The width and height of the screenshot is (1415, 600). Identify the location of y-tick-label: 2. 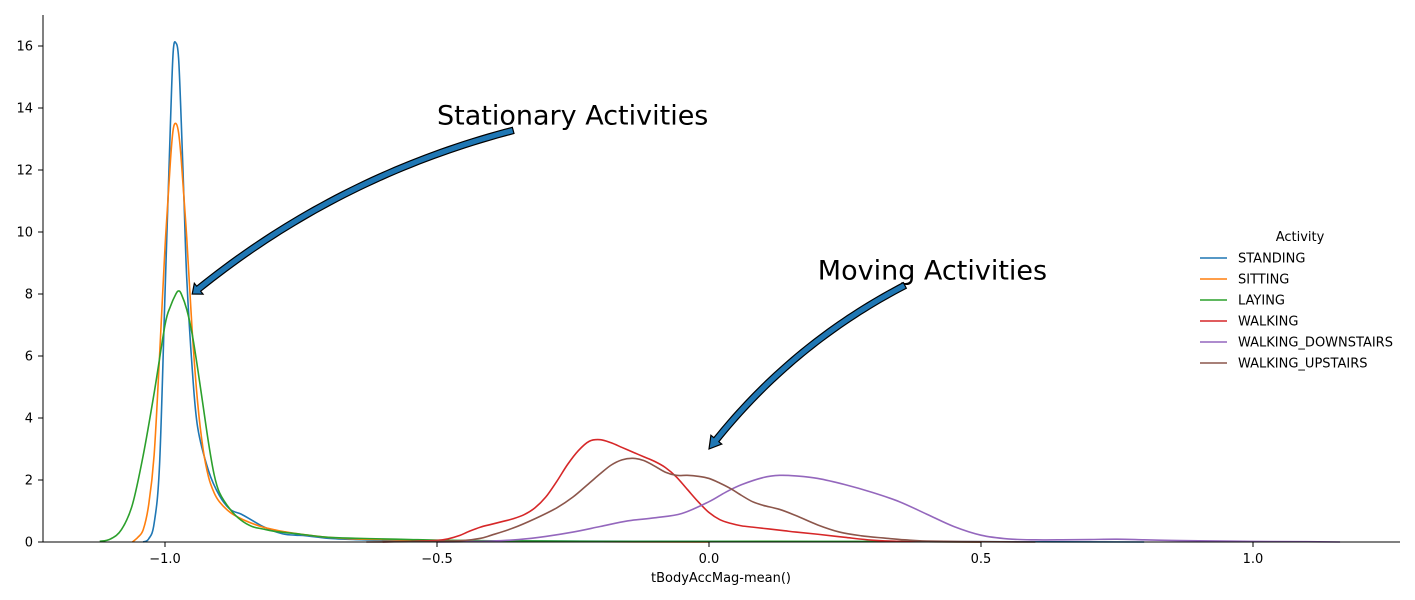
(29, 481).